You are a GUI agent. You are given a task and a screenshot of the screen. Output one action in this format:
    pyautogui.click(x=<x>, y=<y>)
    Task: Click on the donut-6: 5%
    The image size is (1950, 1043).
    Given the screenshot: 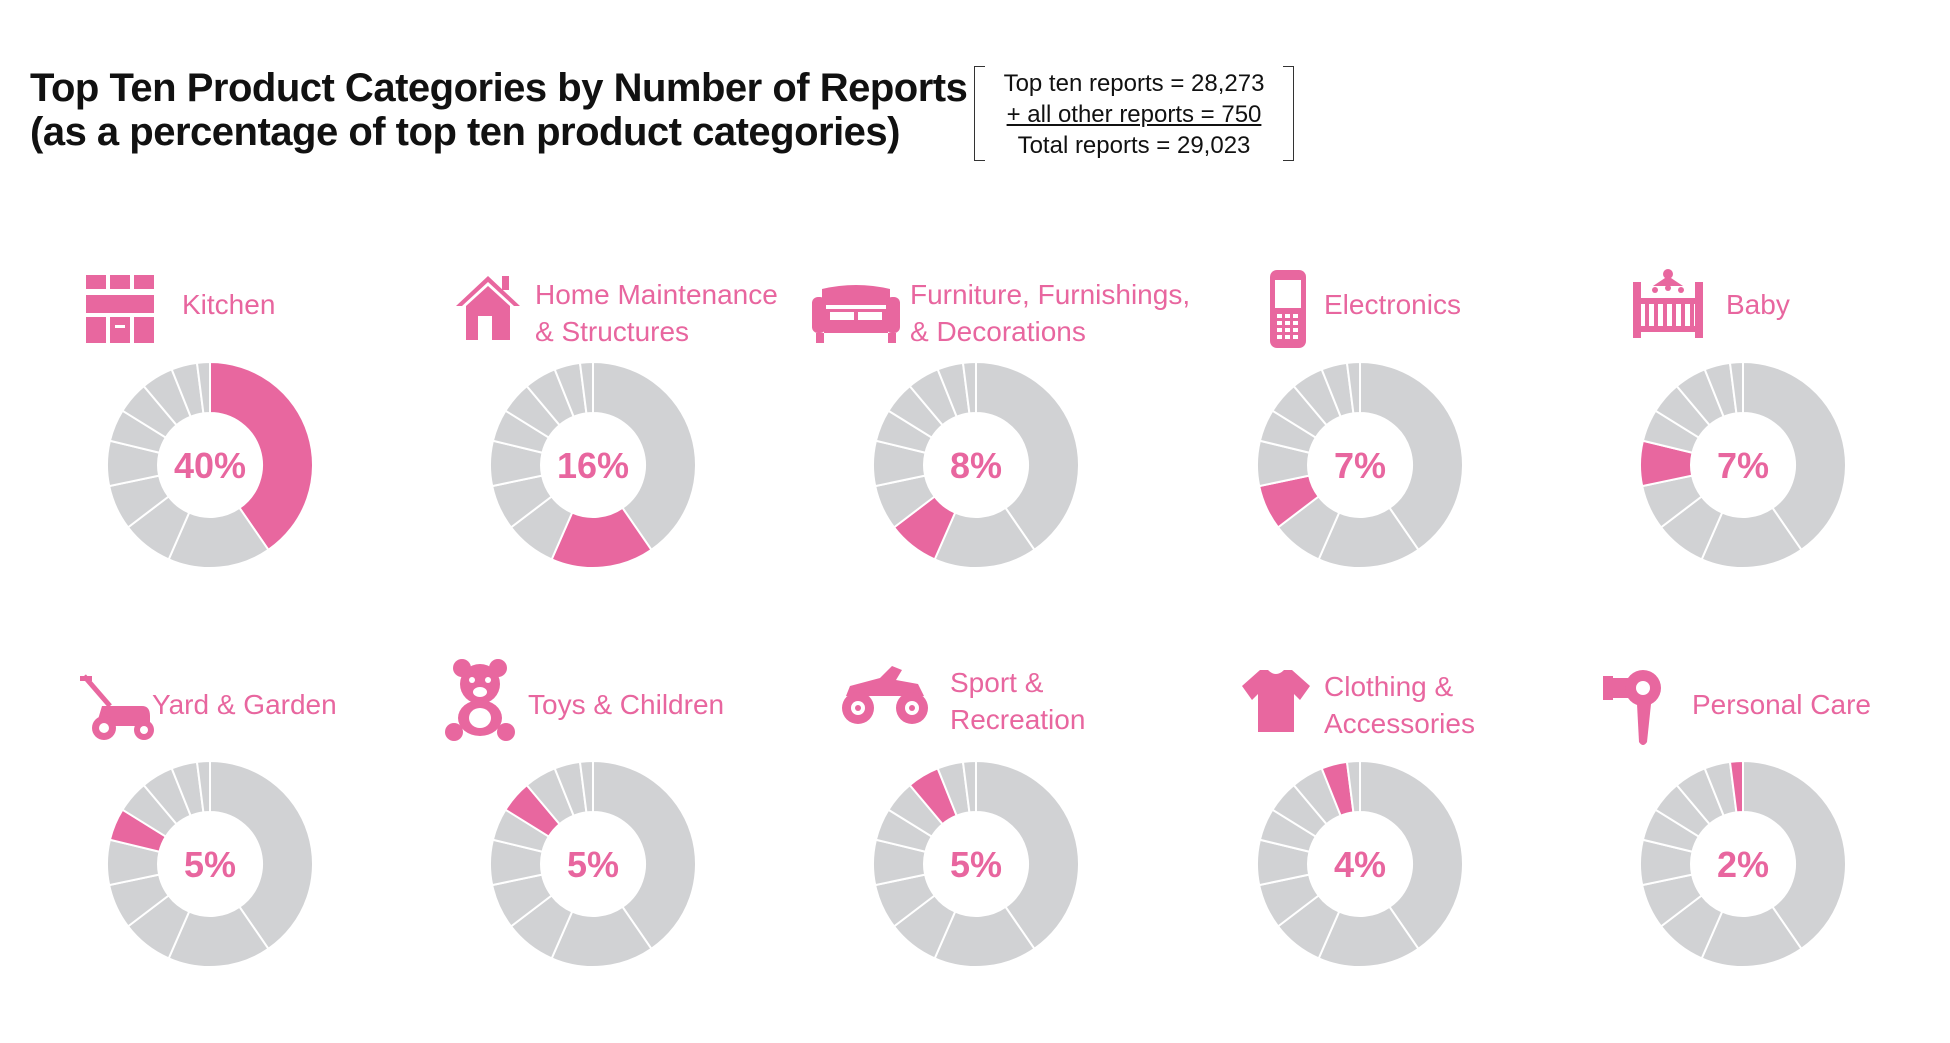 What is the action you would take?
    pyautogui.click(x=210, y=863)
    